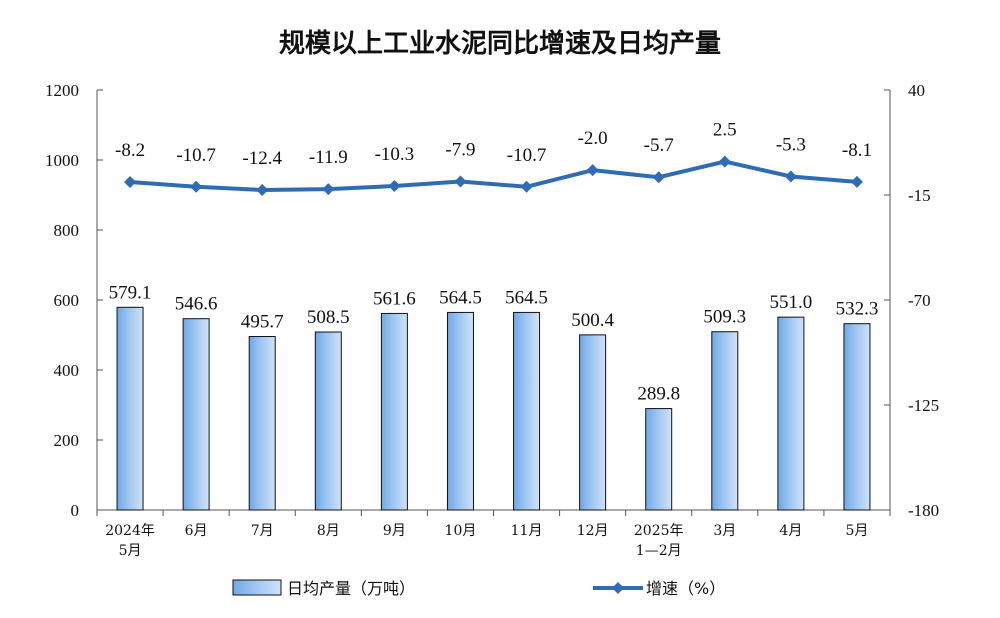 The width and height of the screenshot is (1000, 618). Describe the element at coordinates (618, 588) in the screenshot. I see `legend-marker-line` at that location.